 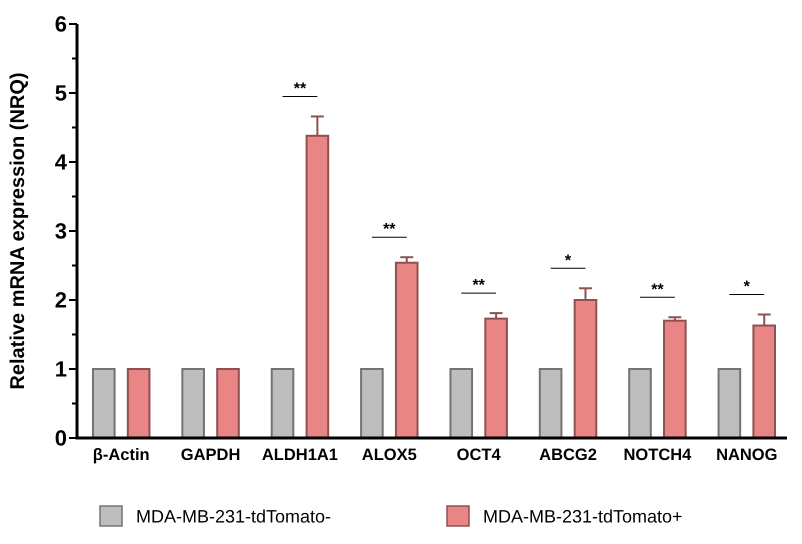 What do you see at coordinates (210, 455) in the screenshot?
I see `x-tick-label: GAPDH` at bounding box center [210, 455].